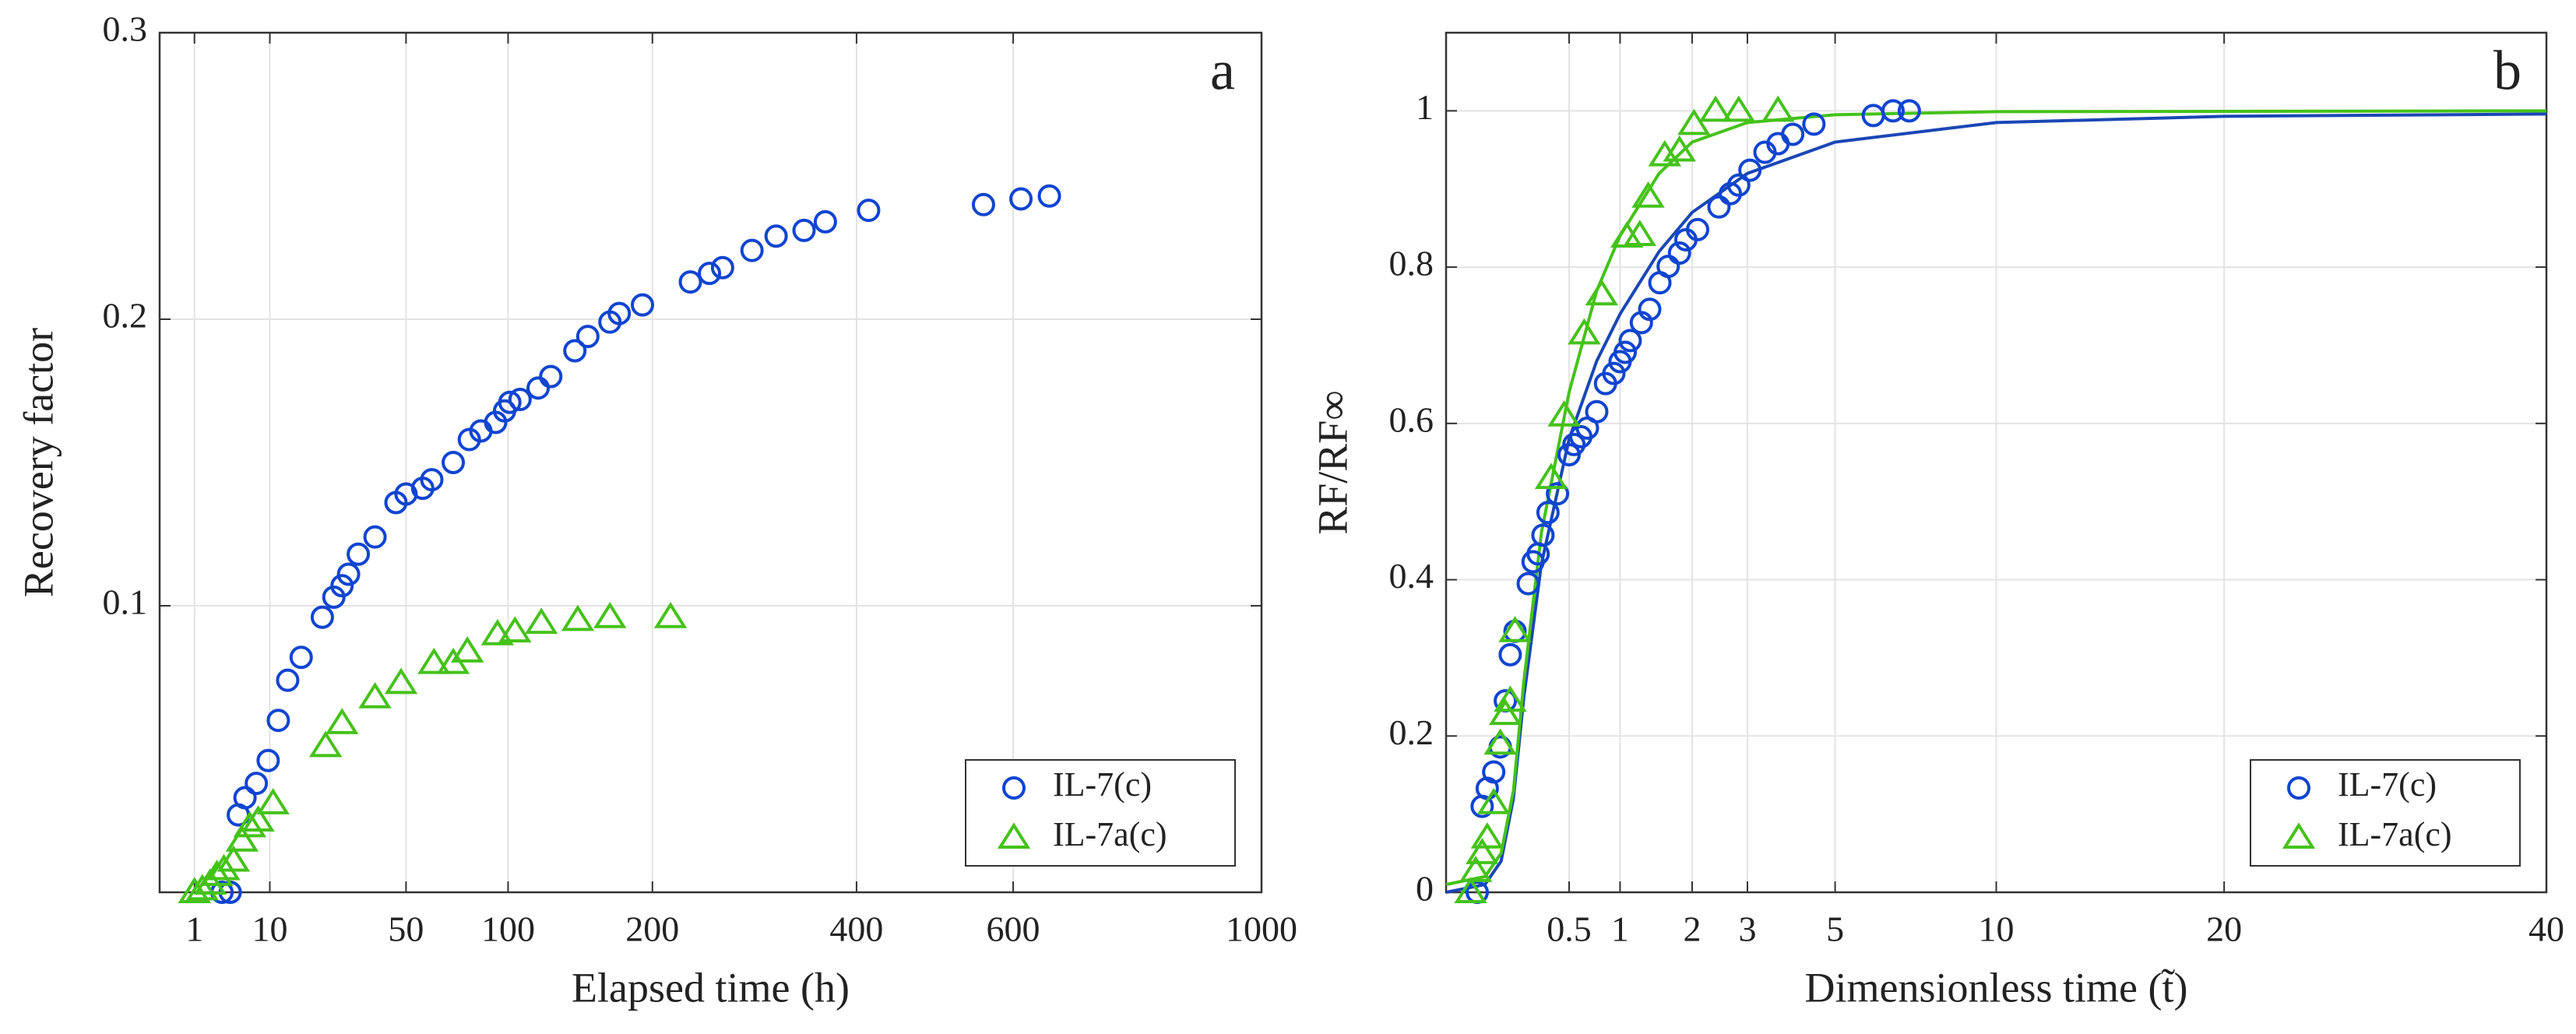 The height and width of the screenshot is (1034, 2576). I want to click on y-tick-label: 0.2, so click(1411, 732).